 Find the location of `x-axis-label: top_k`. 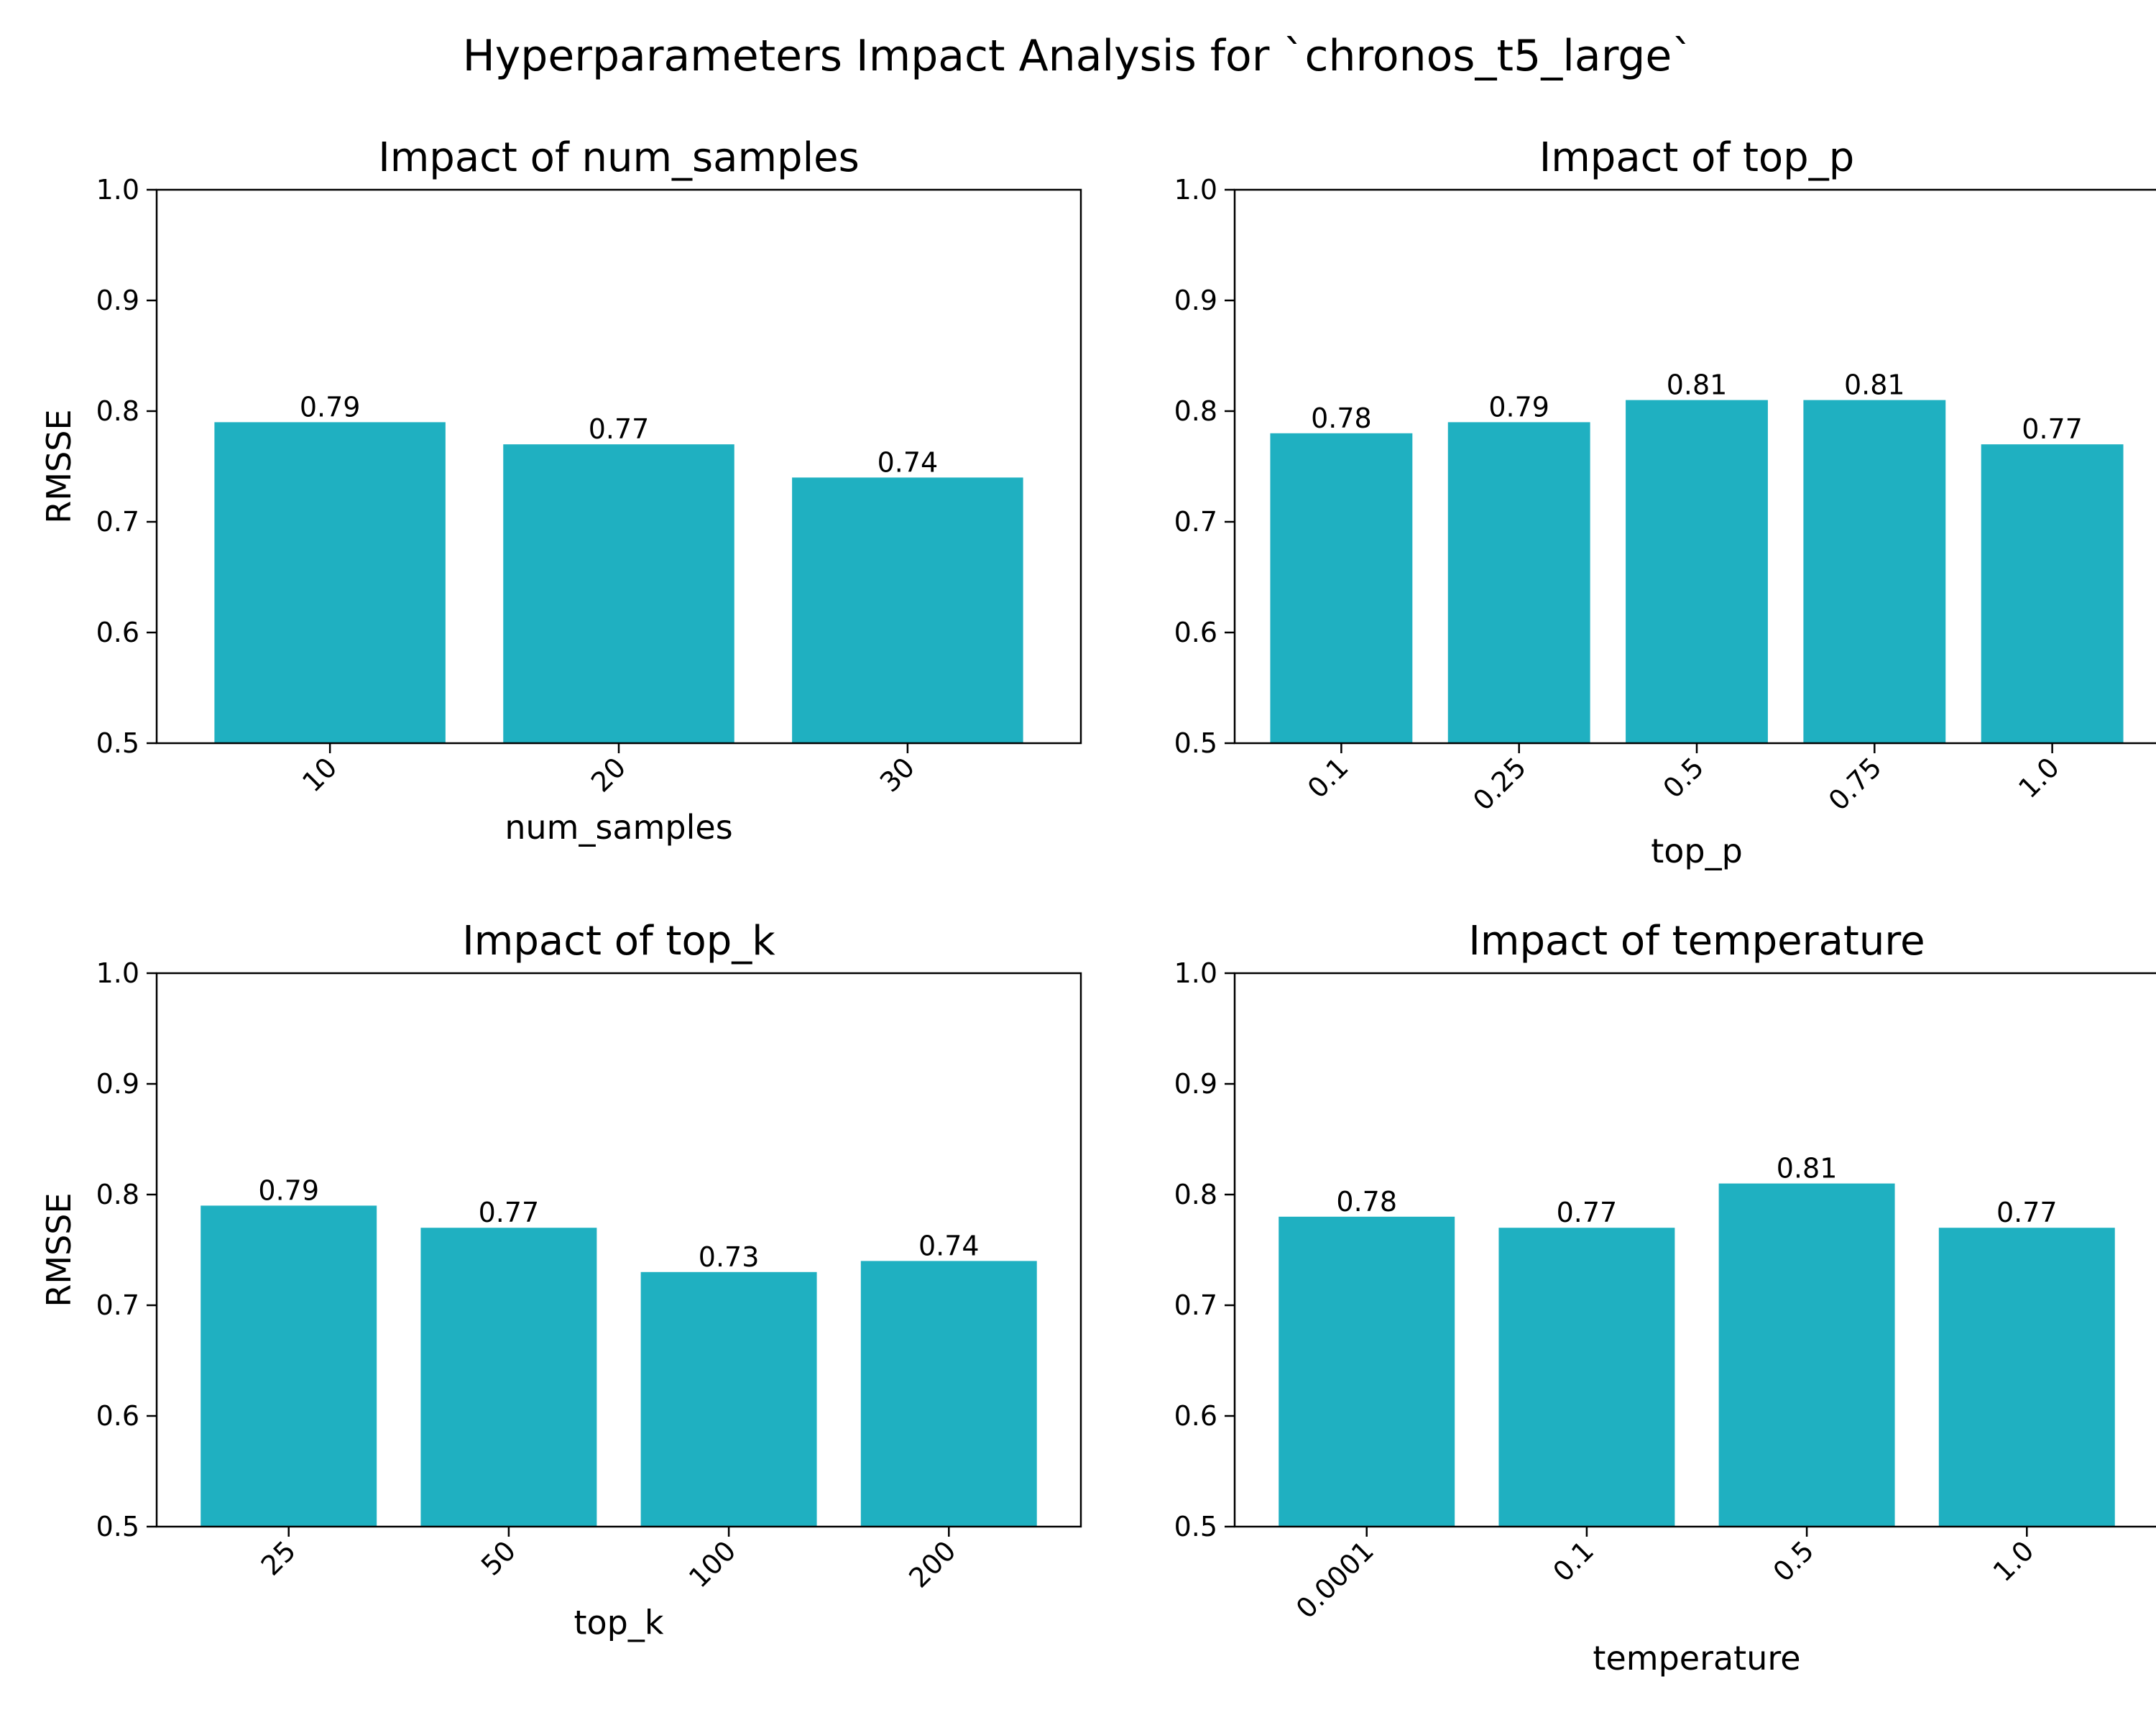

x-axis-label: top_k is located at coordinates (618, 1623).